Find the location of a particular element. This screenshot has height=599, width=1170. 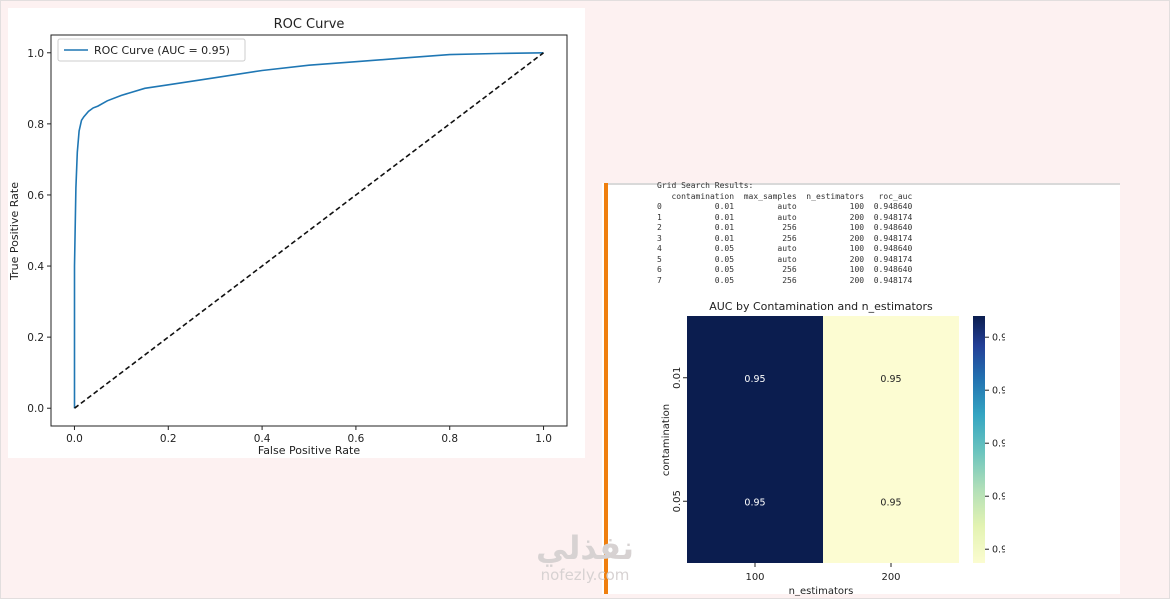

roc-x-tick-label: 0.6 is located at coordinates (356, 439).